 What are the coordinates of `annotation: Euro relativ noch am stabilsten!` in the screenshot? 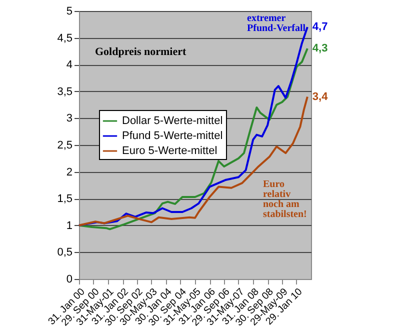 It's located at (285, 199).